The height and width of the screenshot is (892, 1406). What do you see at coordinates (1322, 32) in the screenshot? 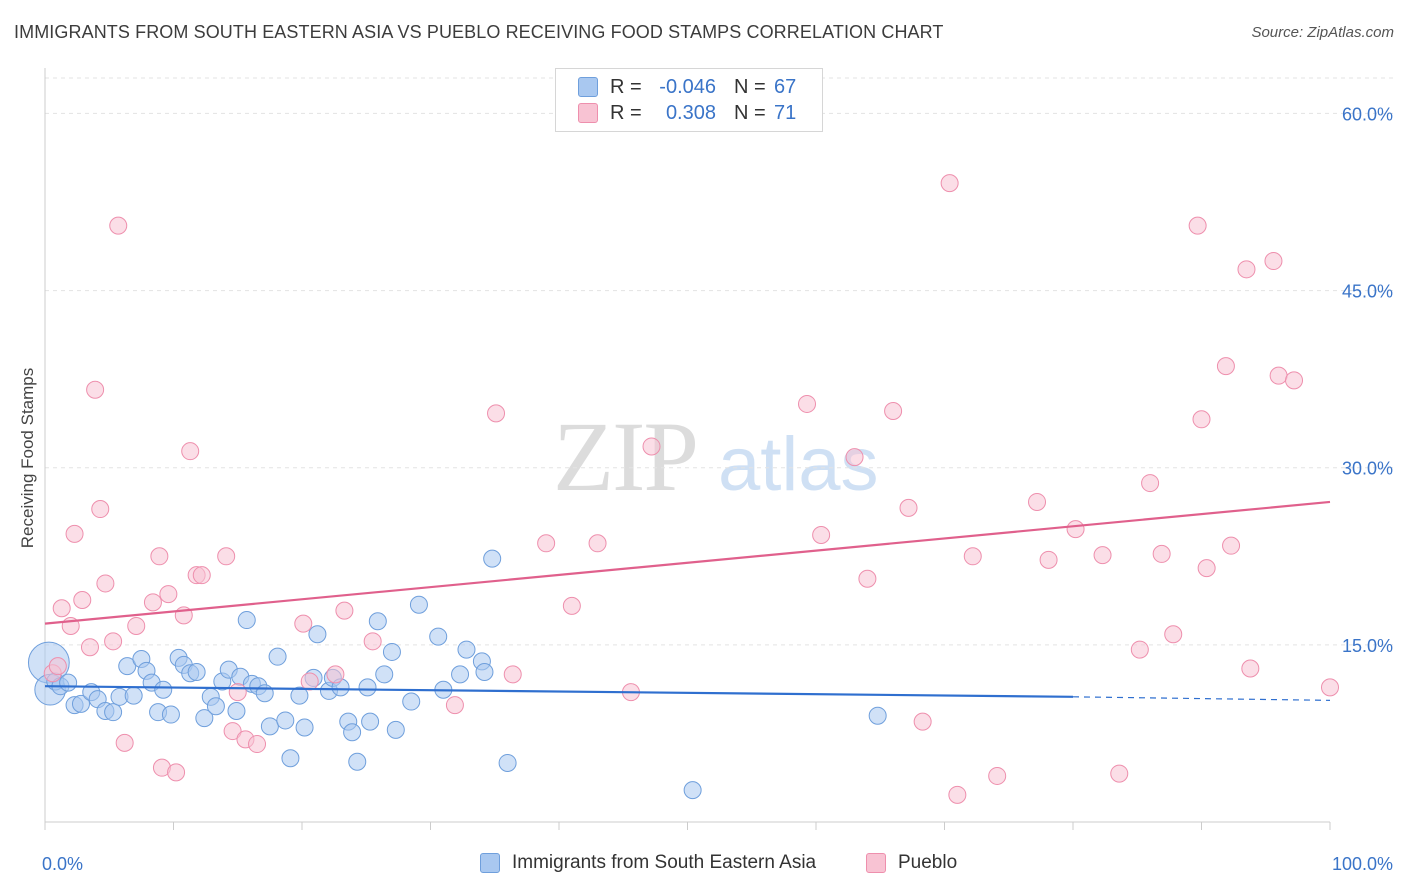
I see `source-label: Source: ZipAtlas.com` at bounding box center [1322, 32].